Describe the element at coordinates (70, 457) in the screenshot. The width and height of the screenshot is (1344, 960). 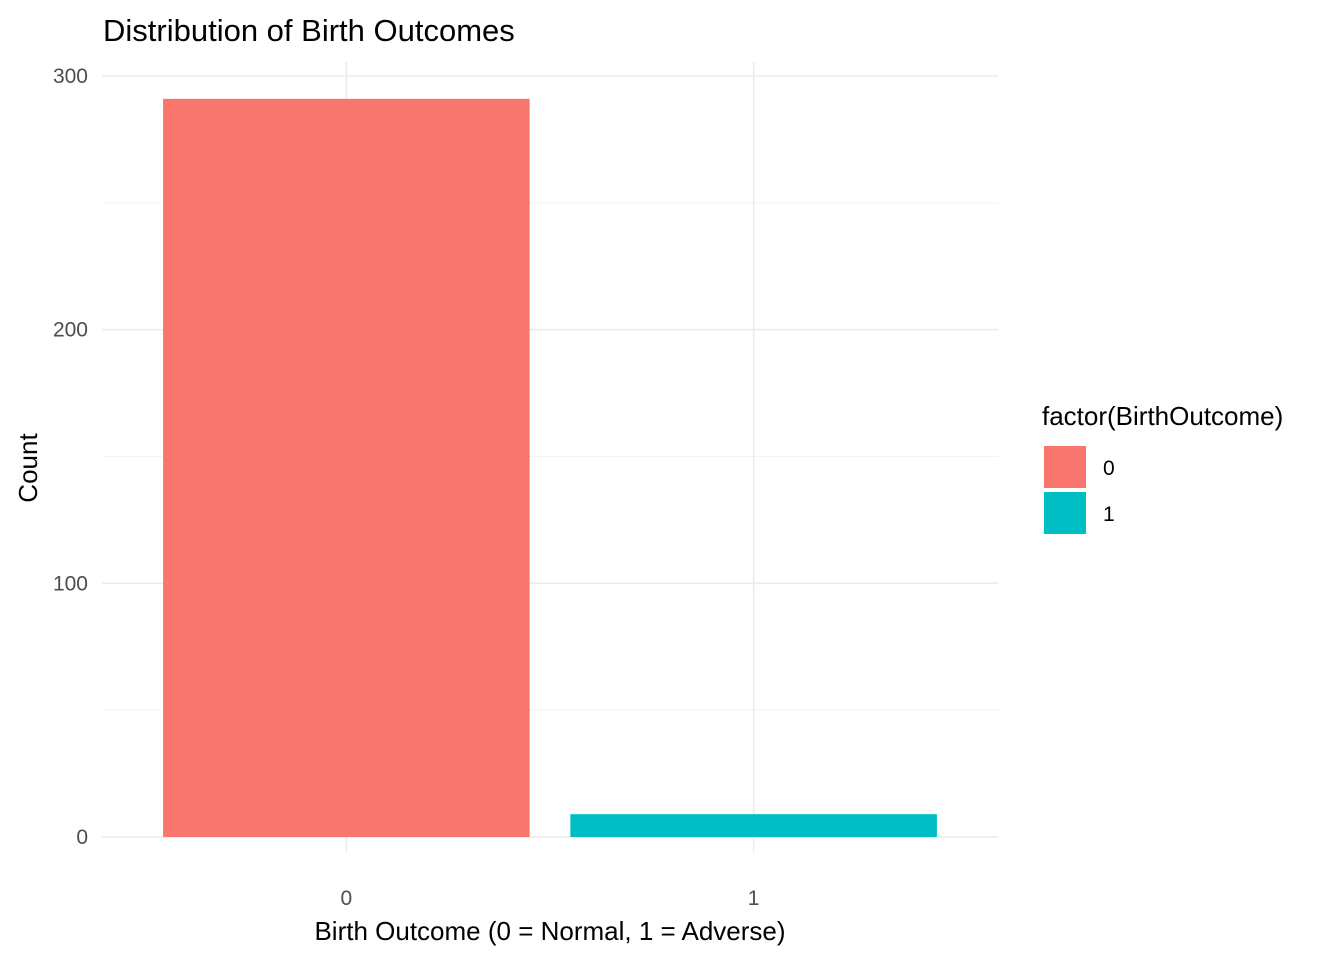
I see `y-axis-ticks: 0 100 200 300` at that location.